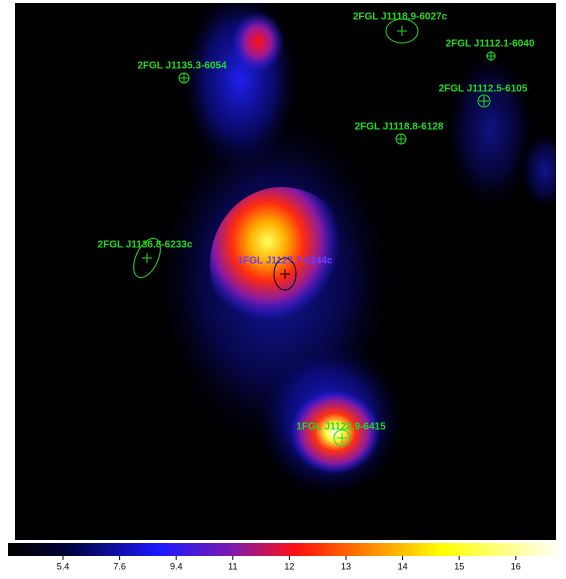  Describe the element at coordinates (145, 245) in the screenshot. I see `source-label: 2FGL J1136.8-6233c` at that location.